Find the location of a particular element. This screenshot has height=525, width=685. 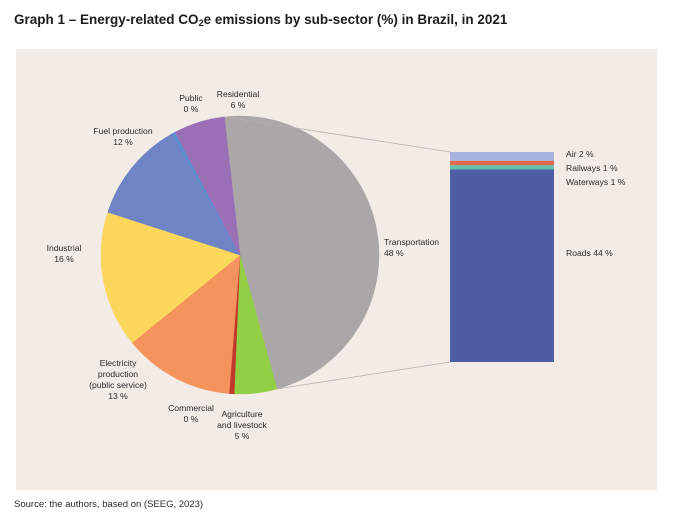

slice-label-fuel: Fuel production 12 % is located at coordinates (122, 136).